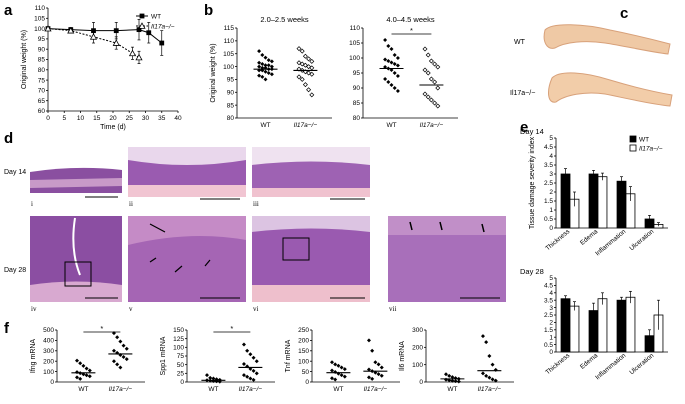 This screenshot has height=404, width=685. Describe the element at coordinates (146, 118) in the screenshot. I see `a-x-tick-label: 30` at that location.